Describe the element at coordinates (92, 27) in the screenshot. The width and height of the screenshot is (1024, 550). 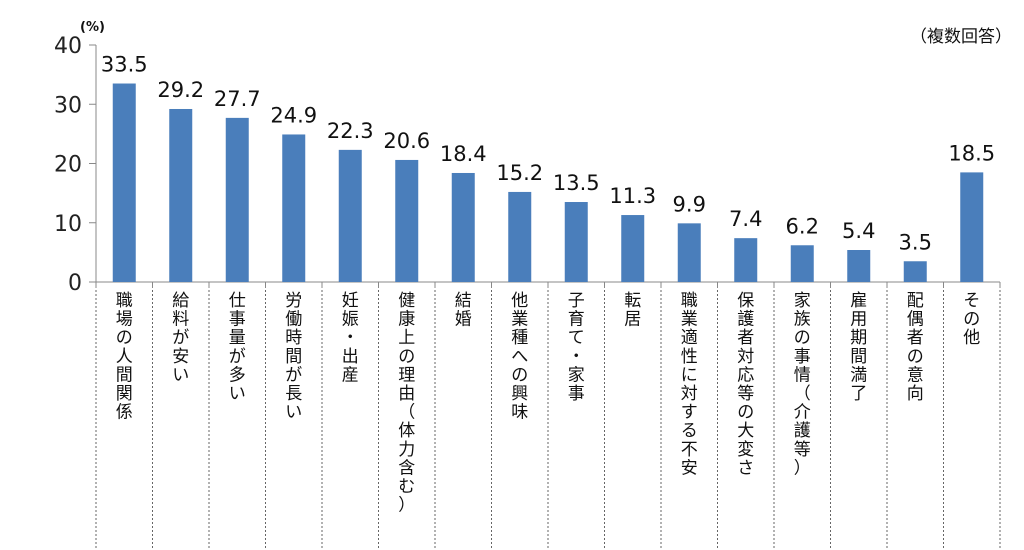
I see `y-unit-label: (%)` at that location.